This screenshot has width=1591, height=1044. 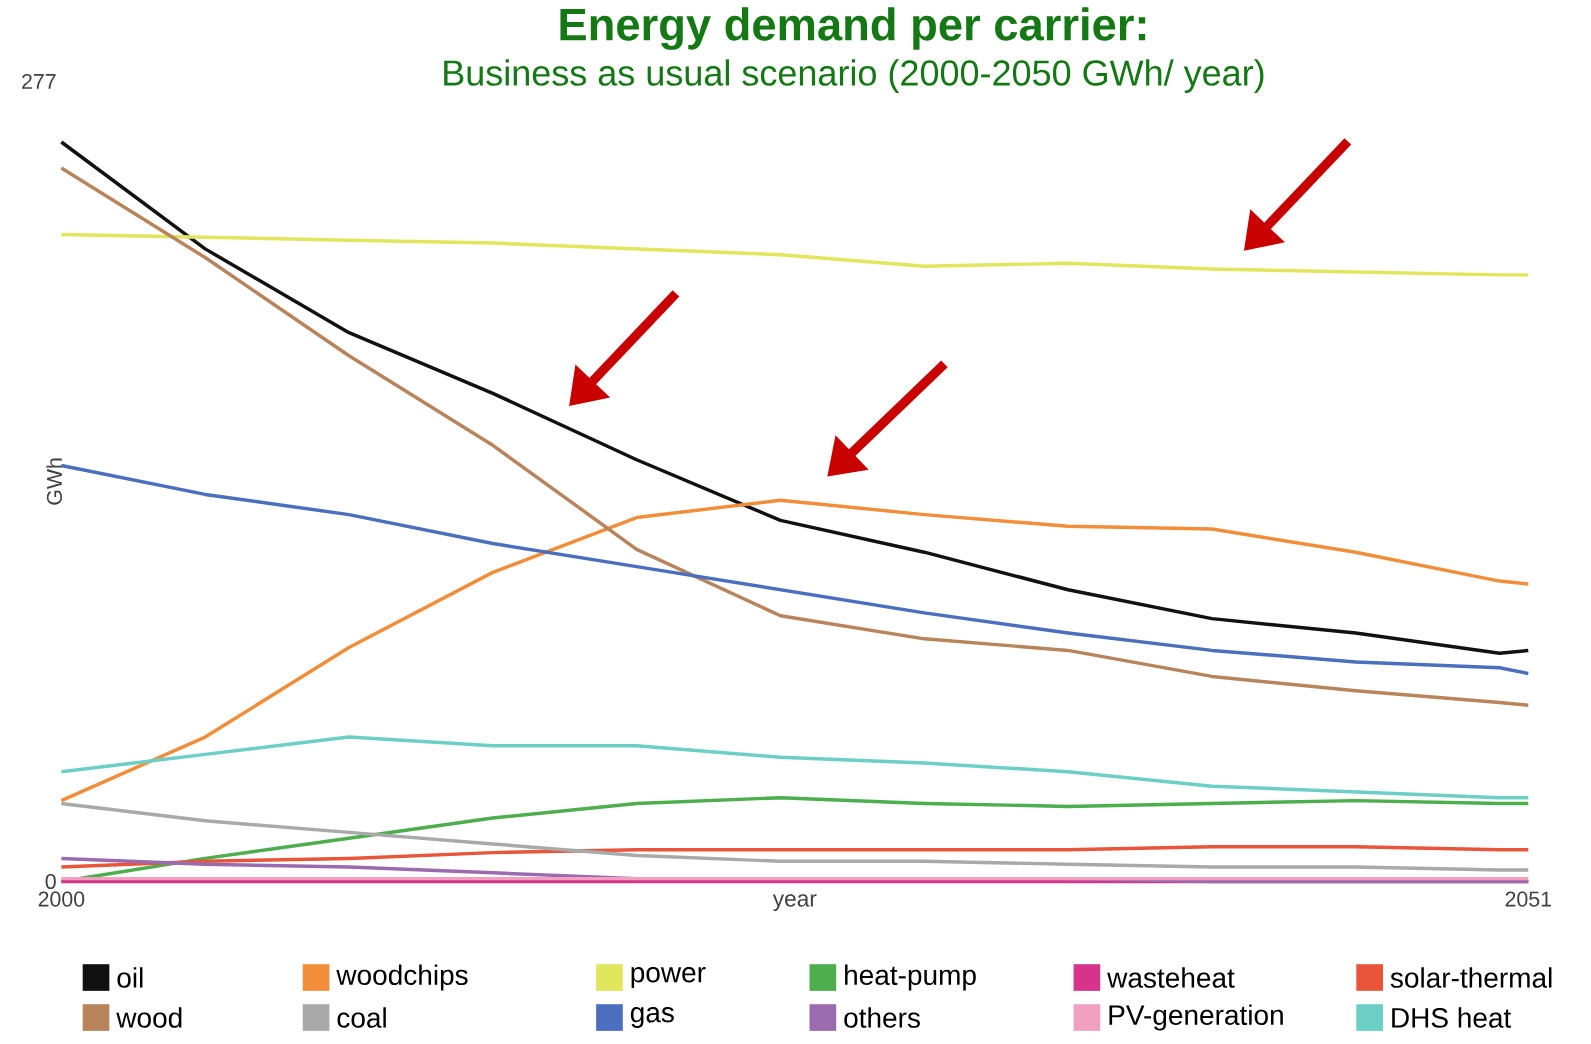 I want to click on chart-title: Energy demand per carrier:, so click(x=853, y=28).